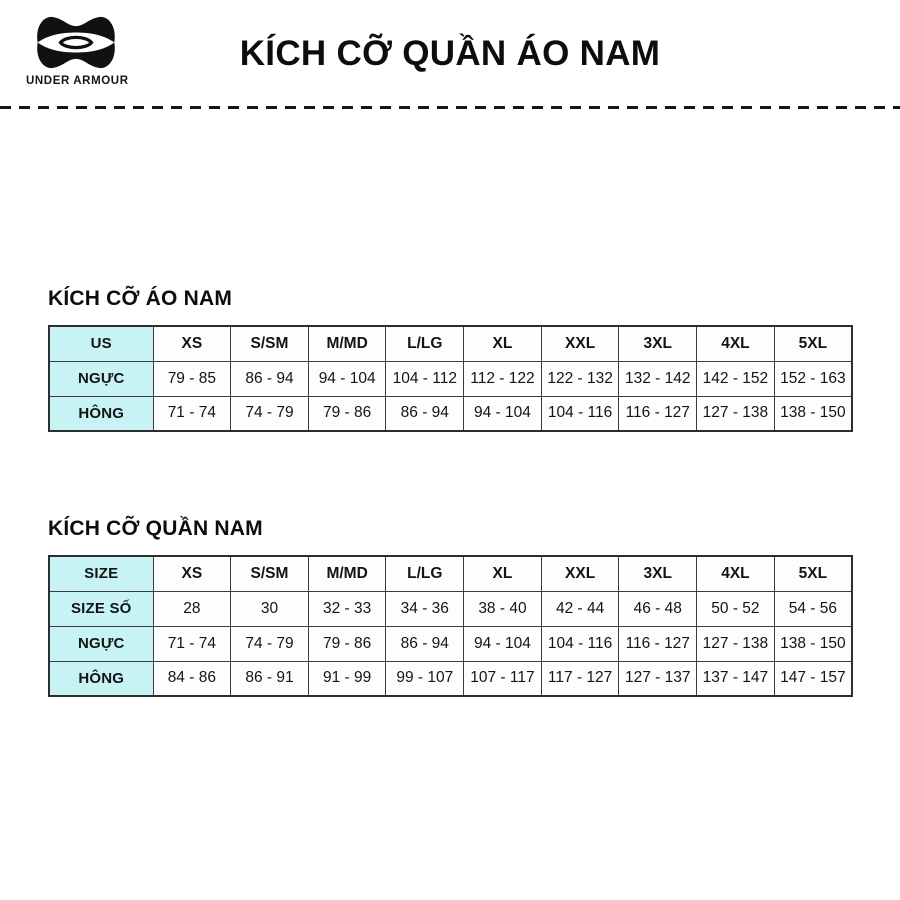  Describe the element at coordinates (140, 298) in the screenshot. I see `shirt-section-title: KÍCH CỠ ÁO NAM` at that location.